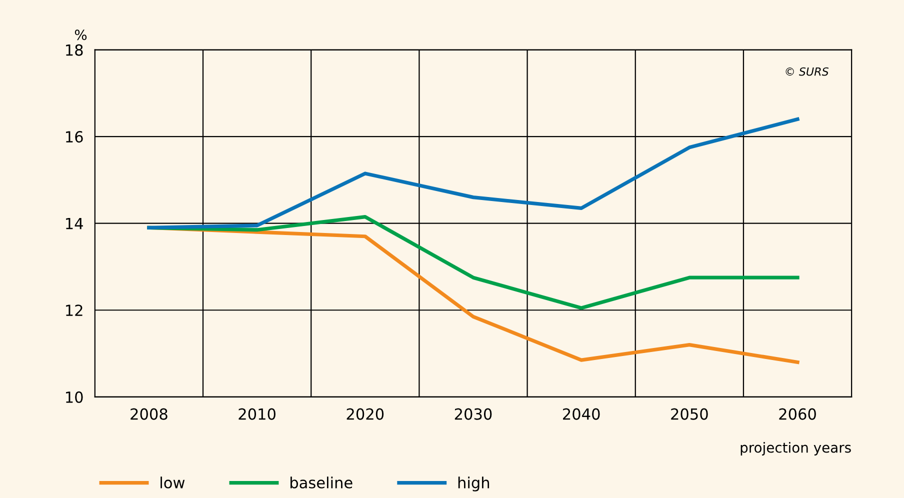  I want to click on annotation: © SURS, so click(807, 71).